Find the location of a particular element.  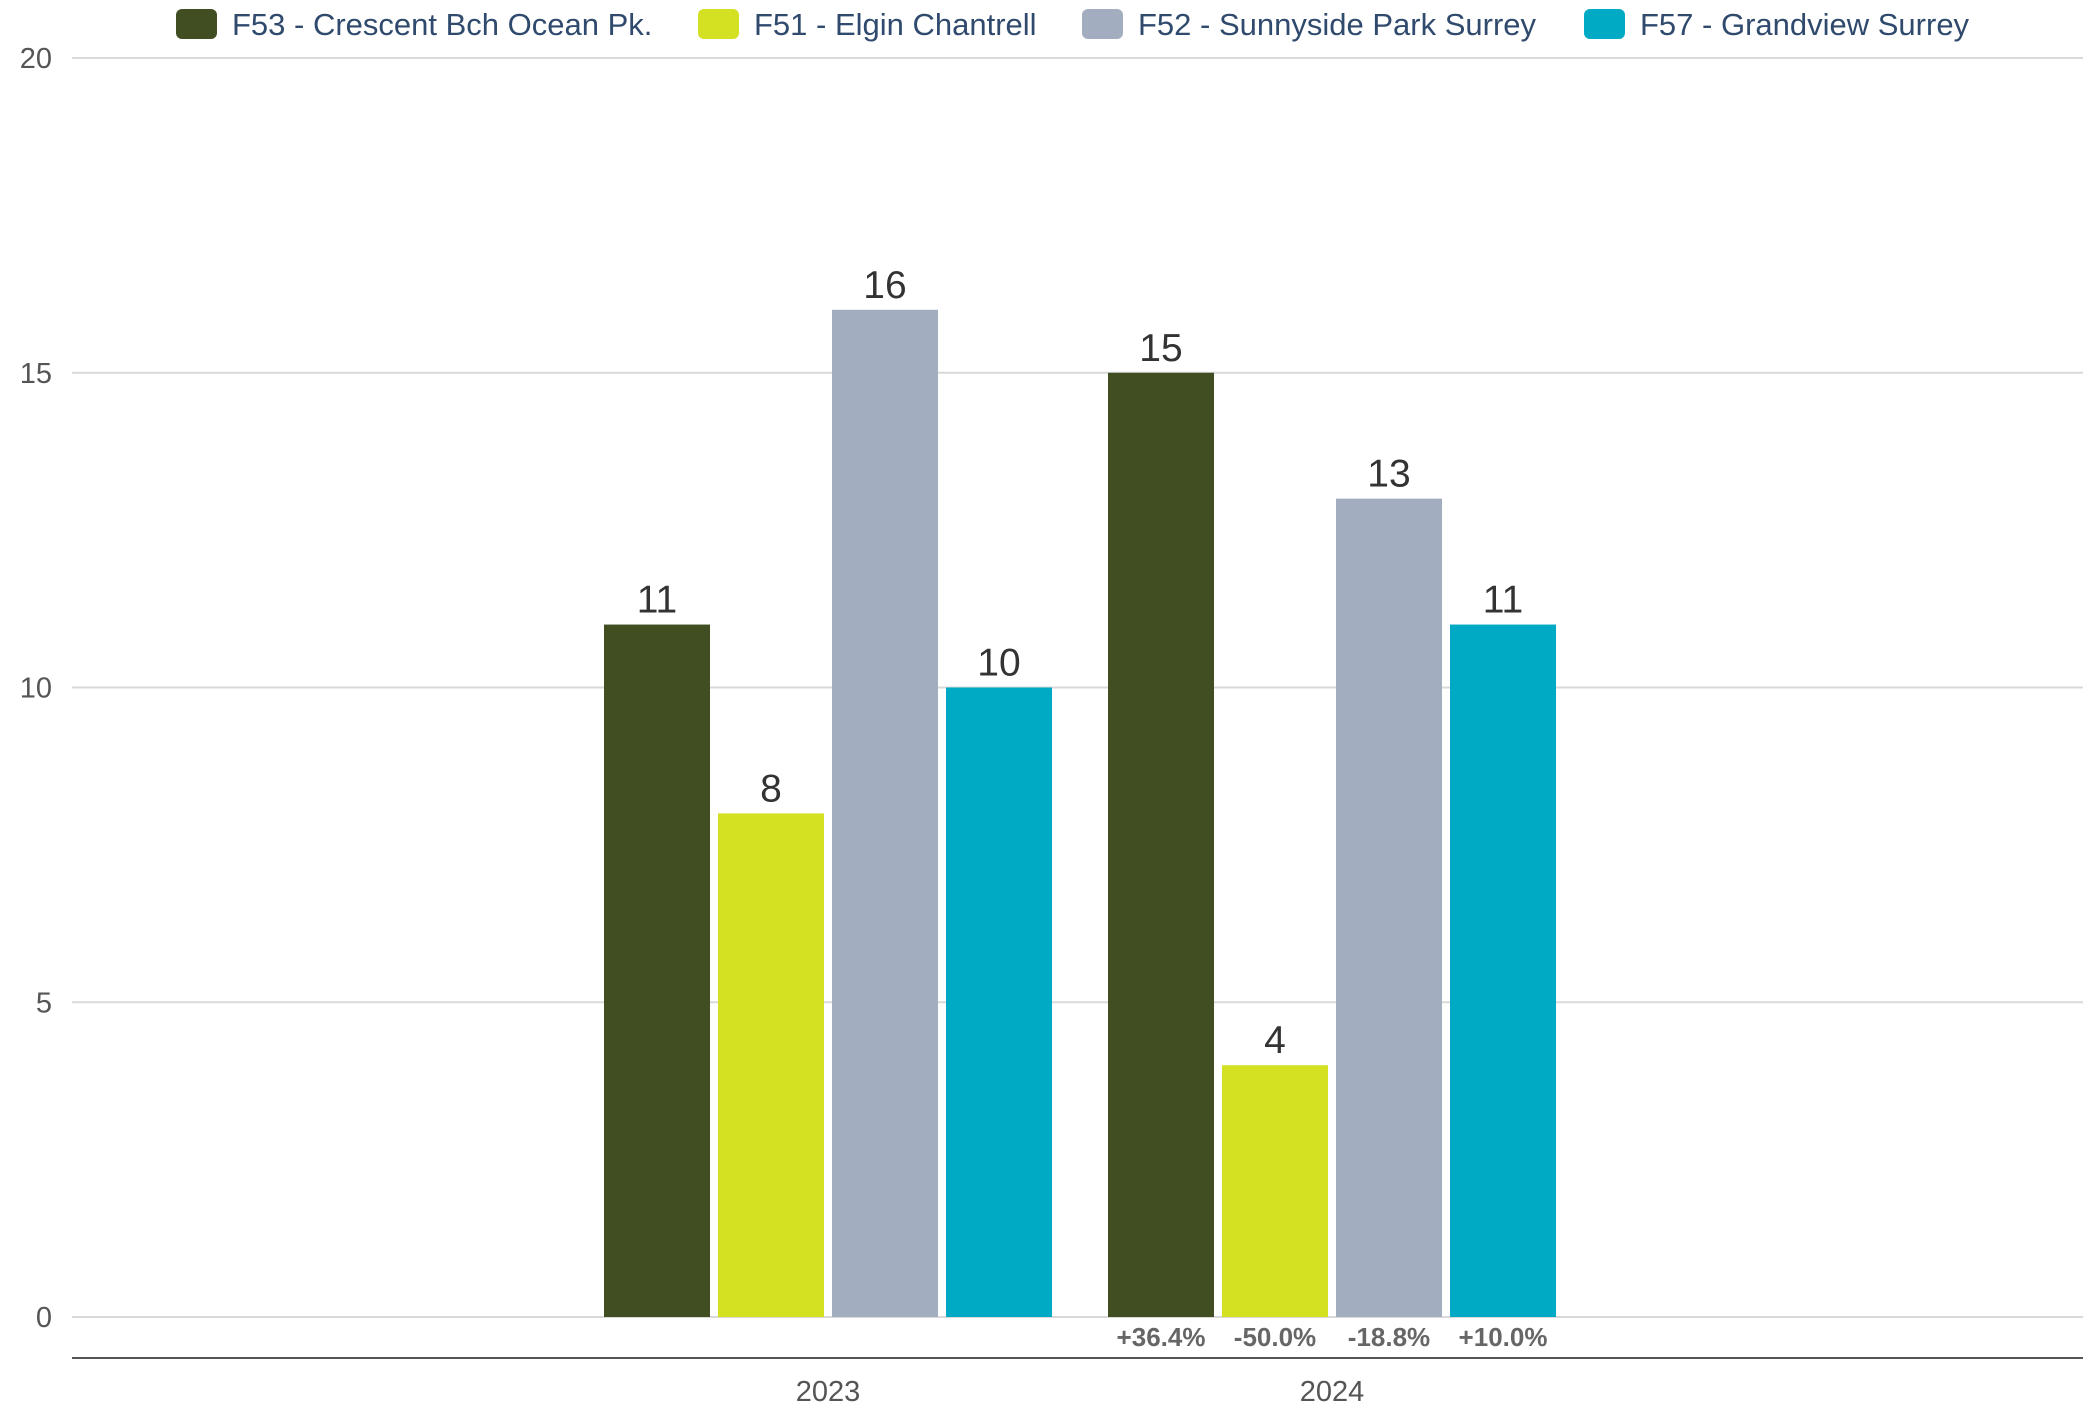

x-tick-label: 2024 is located at coordinates (1332, 1390).